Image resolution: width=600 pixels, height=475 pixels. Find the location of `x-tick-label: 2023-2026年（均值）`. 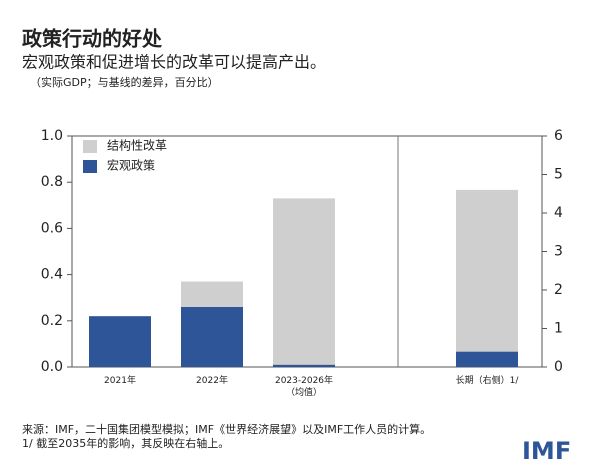

x-tick-label: 2023-2026年（均值） is located at coordinates (304, 386).